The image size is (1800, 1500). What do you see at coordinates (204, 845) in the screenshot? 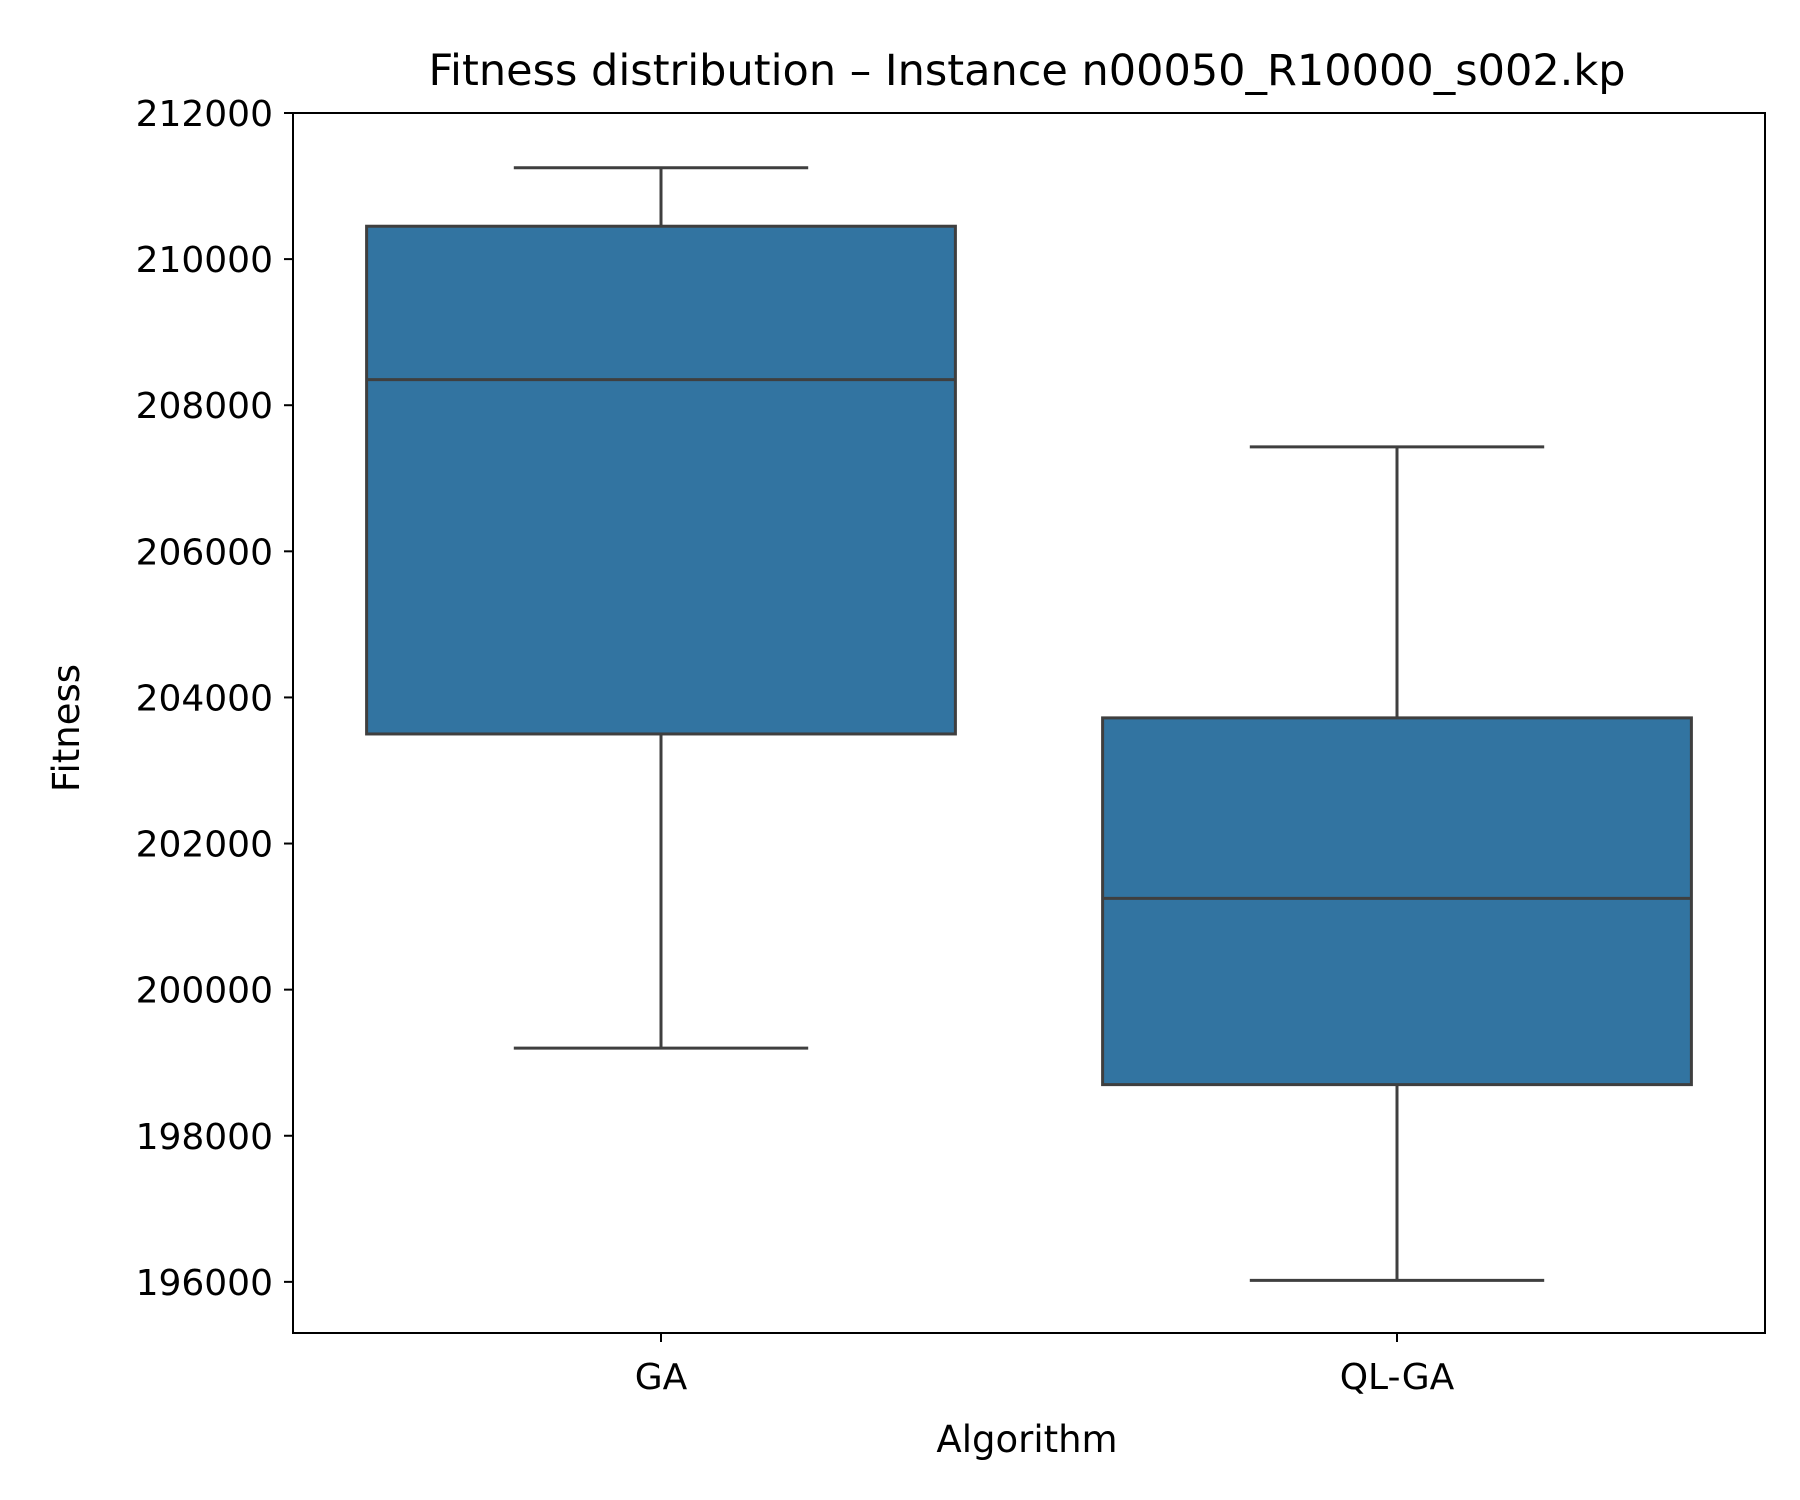
I see `y-tick-label: 202000` at bounding box center [204, 845].